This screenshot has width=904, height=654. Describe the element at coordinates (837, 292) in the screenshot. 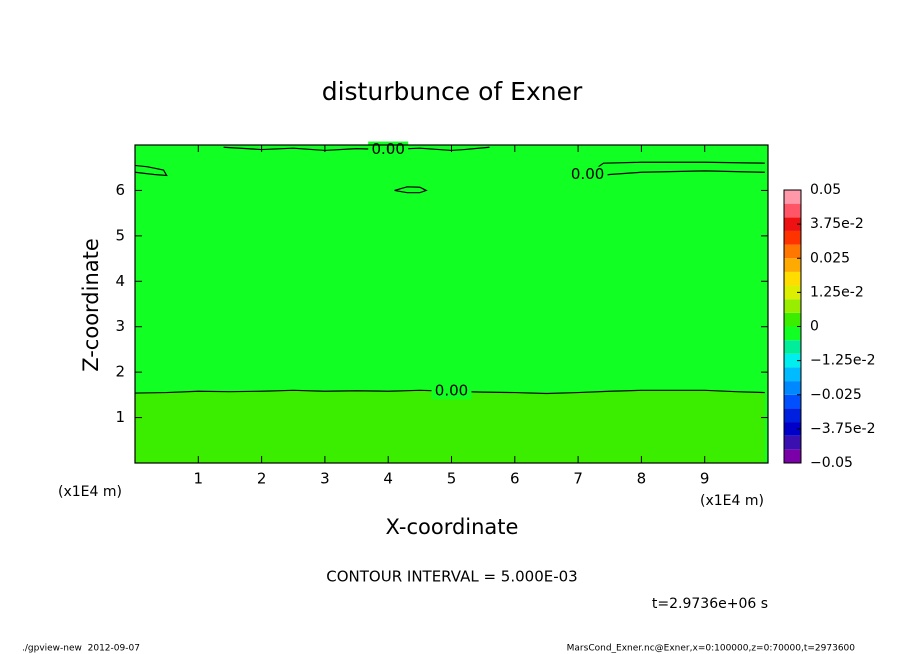

I see `colorbar-tick-label: 1.25e-2` at that location.